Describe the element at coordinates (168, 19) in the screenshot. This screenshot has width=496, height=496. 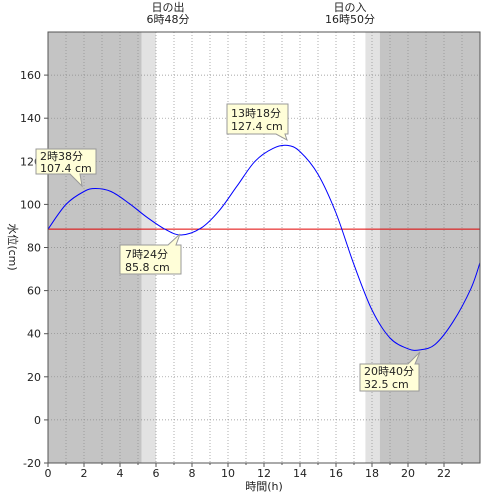
I see `sunrise-time: 6時48分` at that location.